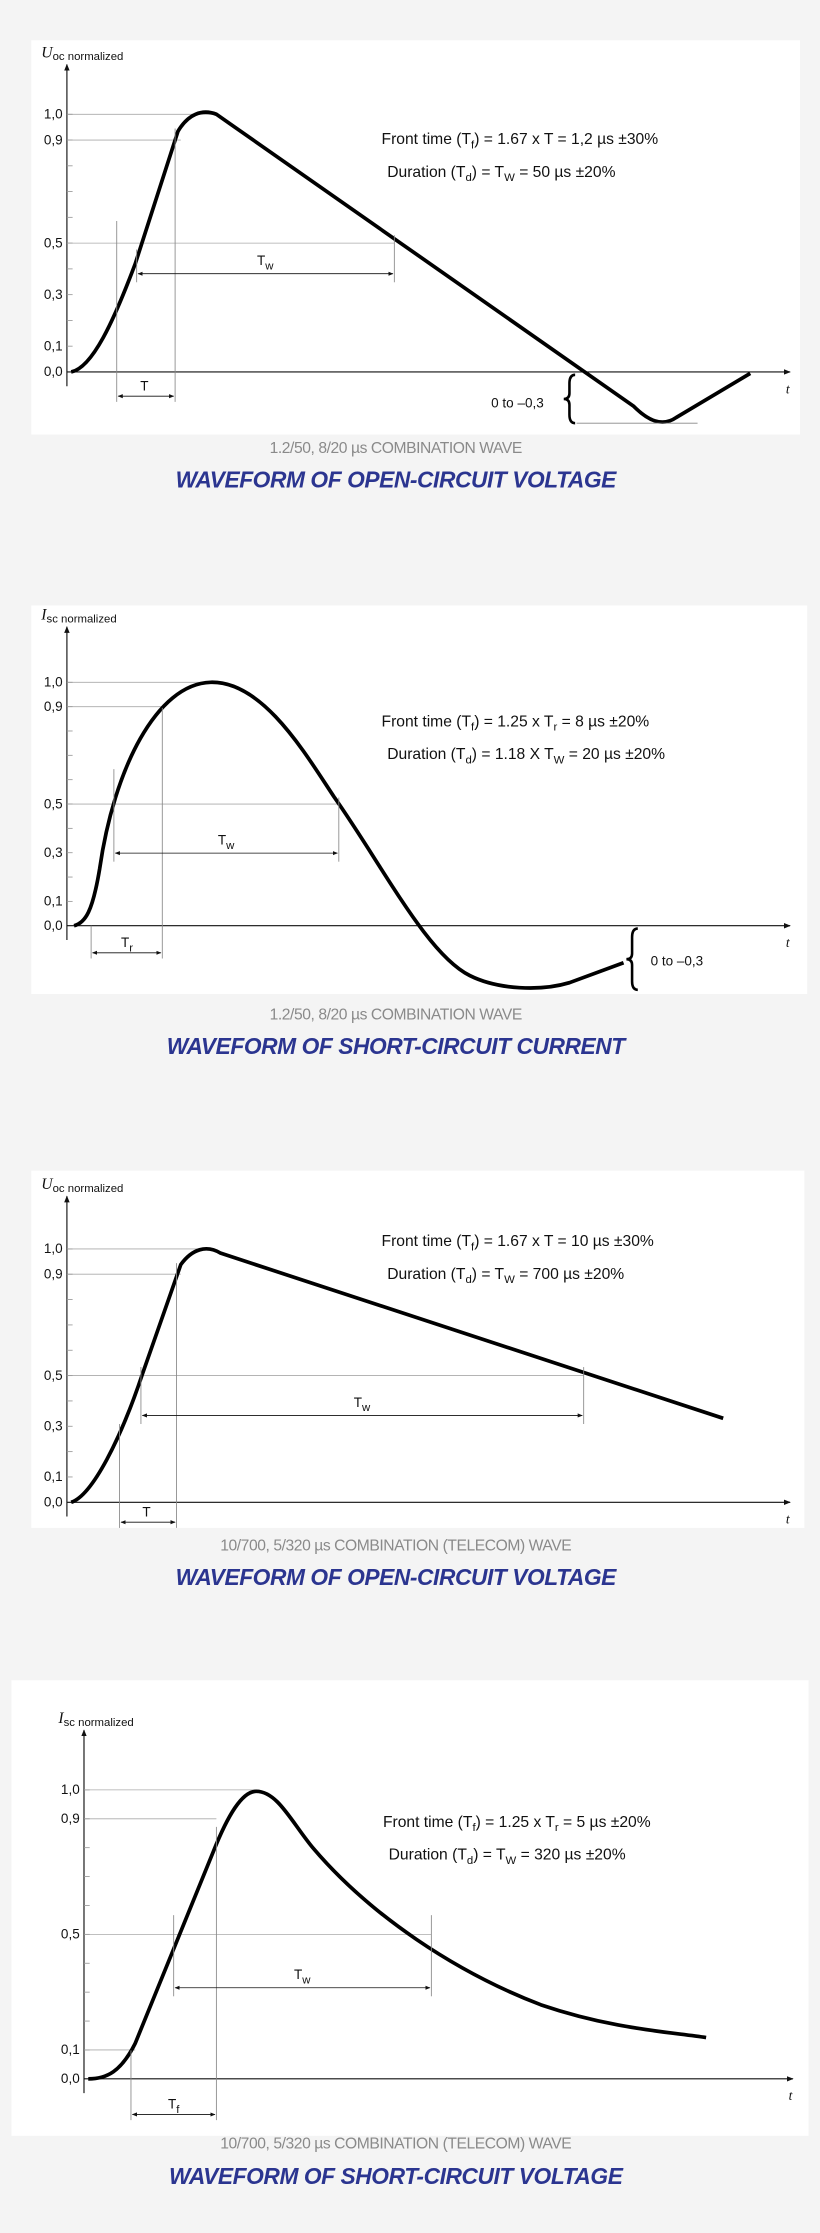 The height and width of the screenshot is (2233, 820). What do you see at coordinates (178, 2110) in the screenshot?
I see `rise-label-part: f` at bounding box center [178, 2110].